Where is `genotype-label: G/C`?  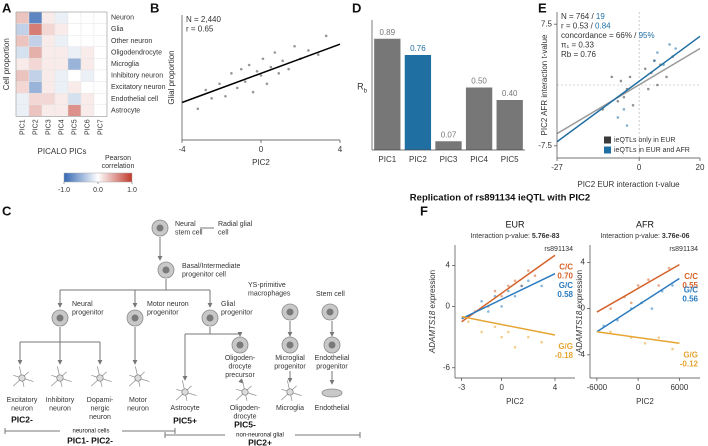
genotype-label: G/C is located at coordinates (691, 290).